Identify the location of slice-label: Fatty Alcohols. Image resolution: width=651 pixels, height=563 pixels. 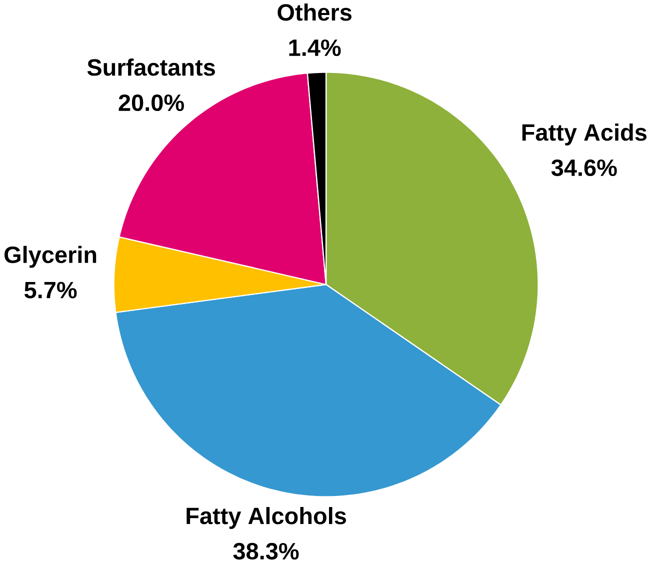
(266, 517).